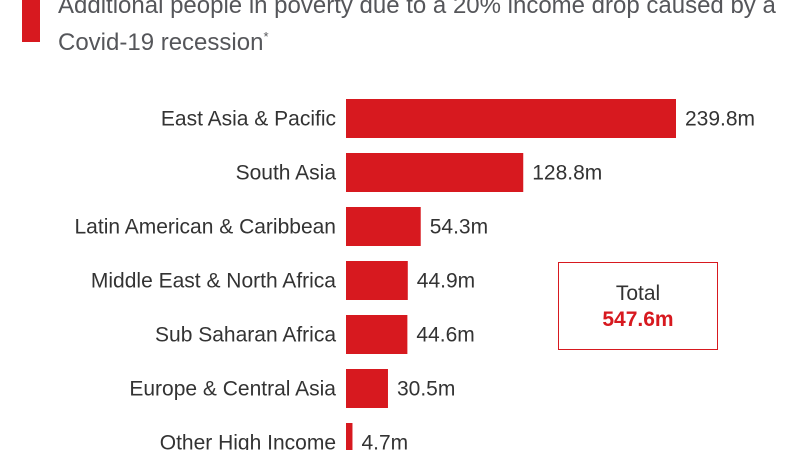 The height and width of the screenshot is (450, 800). What do you see at coordinates (248, 119) in the screenshot?
I see `category-label-0: East Asia & Pacific` at bounding box center [248, 119].